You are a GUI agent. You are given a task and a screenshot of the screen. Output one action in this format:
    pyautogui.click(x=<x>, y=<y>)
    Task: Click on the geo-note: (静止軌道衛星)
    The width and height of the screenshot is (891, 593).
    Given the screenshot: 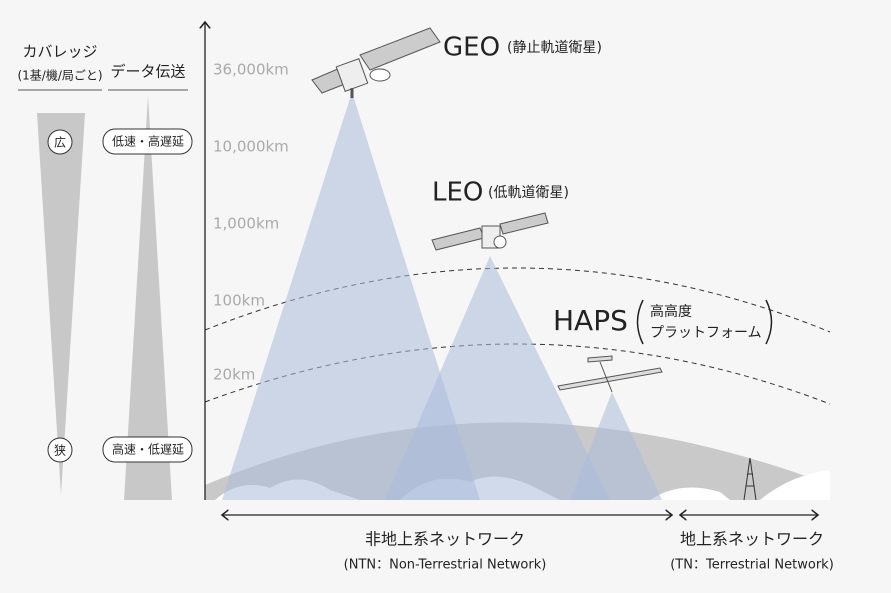 What is the action you would take?
    pyautogui.click(x=554, y=48)
    